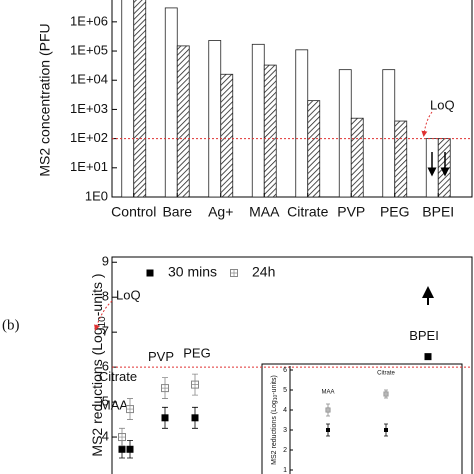 The width and height of the screenshot is (474, 474). Describe the element at coordinates (395, 212) in the screenshot. I see `x-tick-label: PEG` at that location.